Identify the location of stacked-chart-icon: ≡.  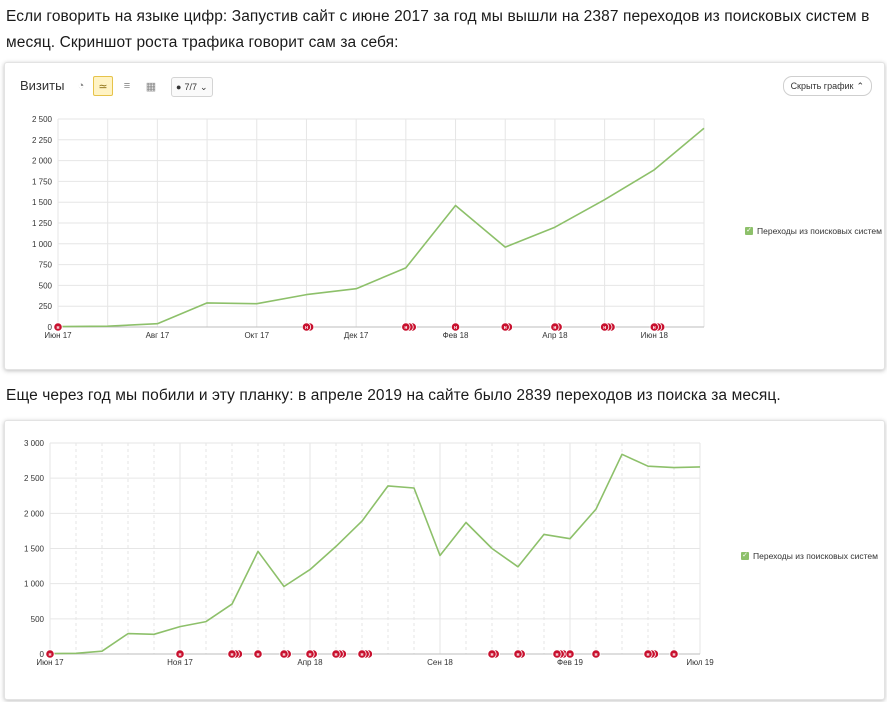
(127, 86).